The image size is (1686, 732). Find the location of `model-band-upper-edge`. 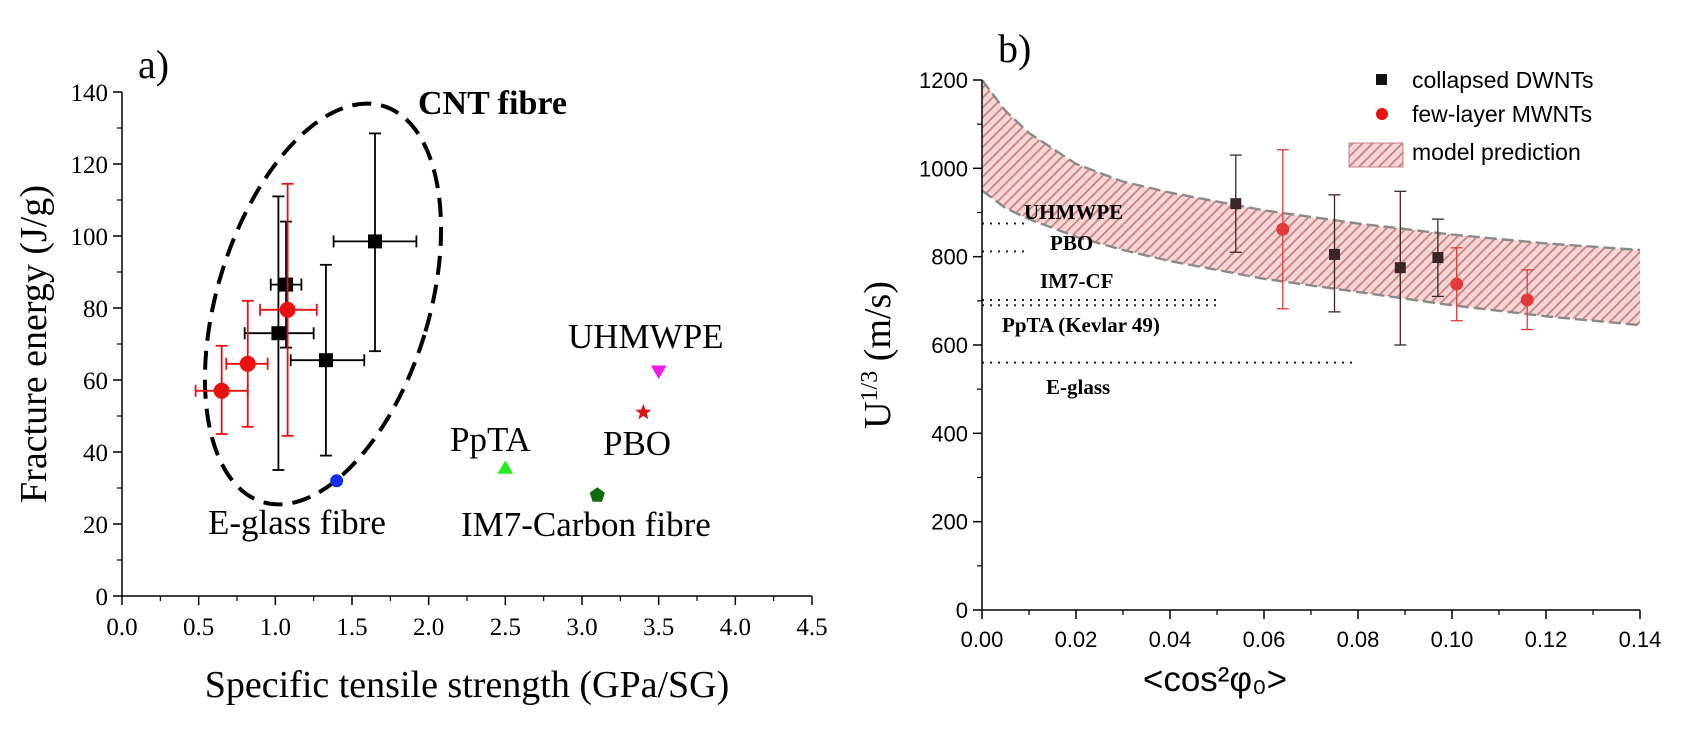

model-band-upper-edge is located at coordinates (1311, 165).